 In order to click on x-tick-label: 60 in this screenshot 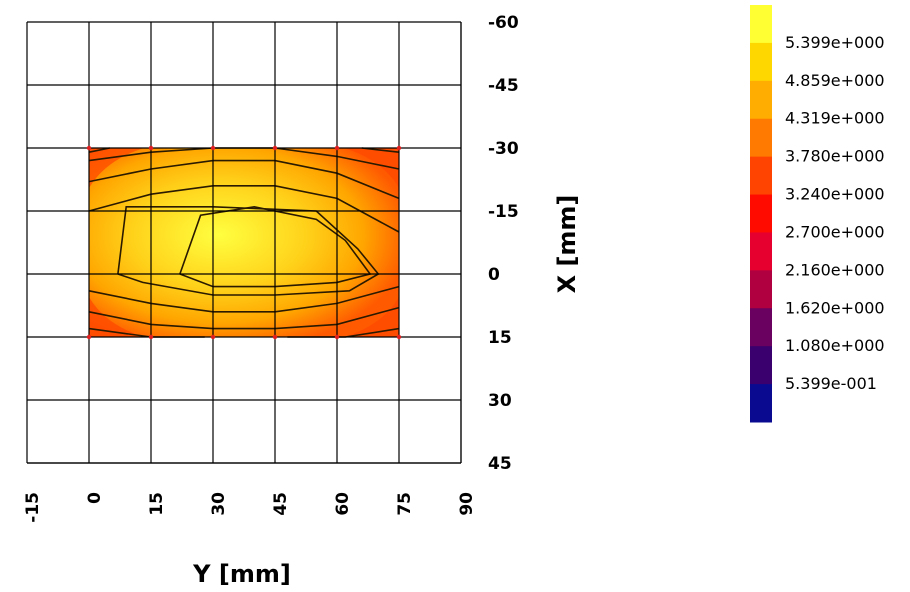, I will do `click(343, 504)`.